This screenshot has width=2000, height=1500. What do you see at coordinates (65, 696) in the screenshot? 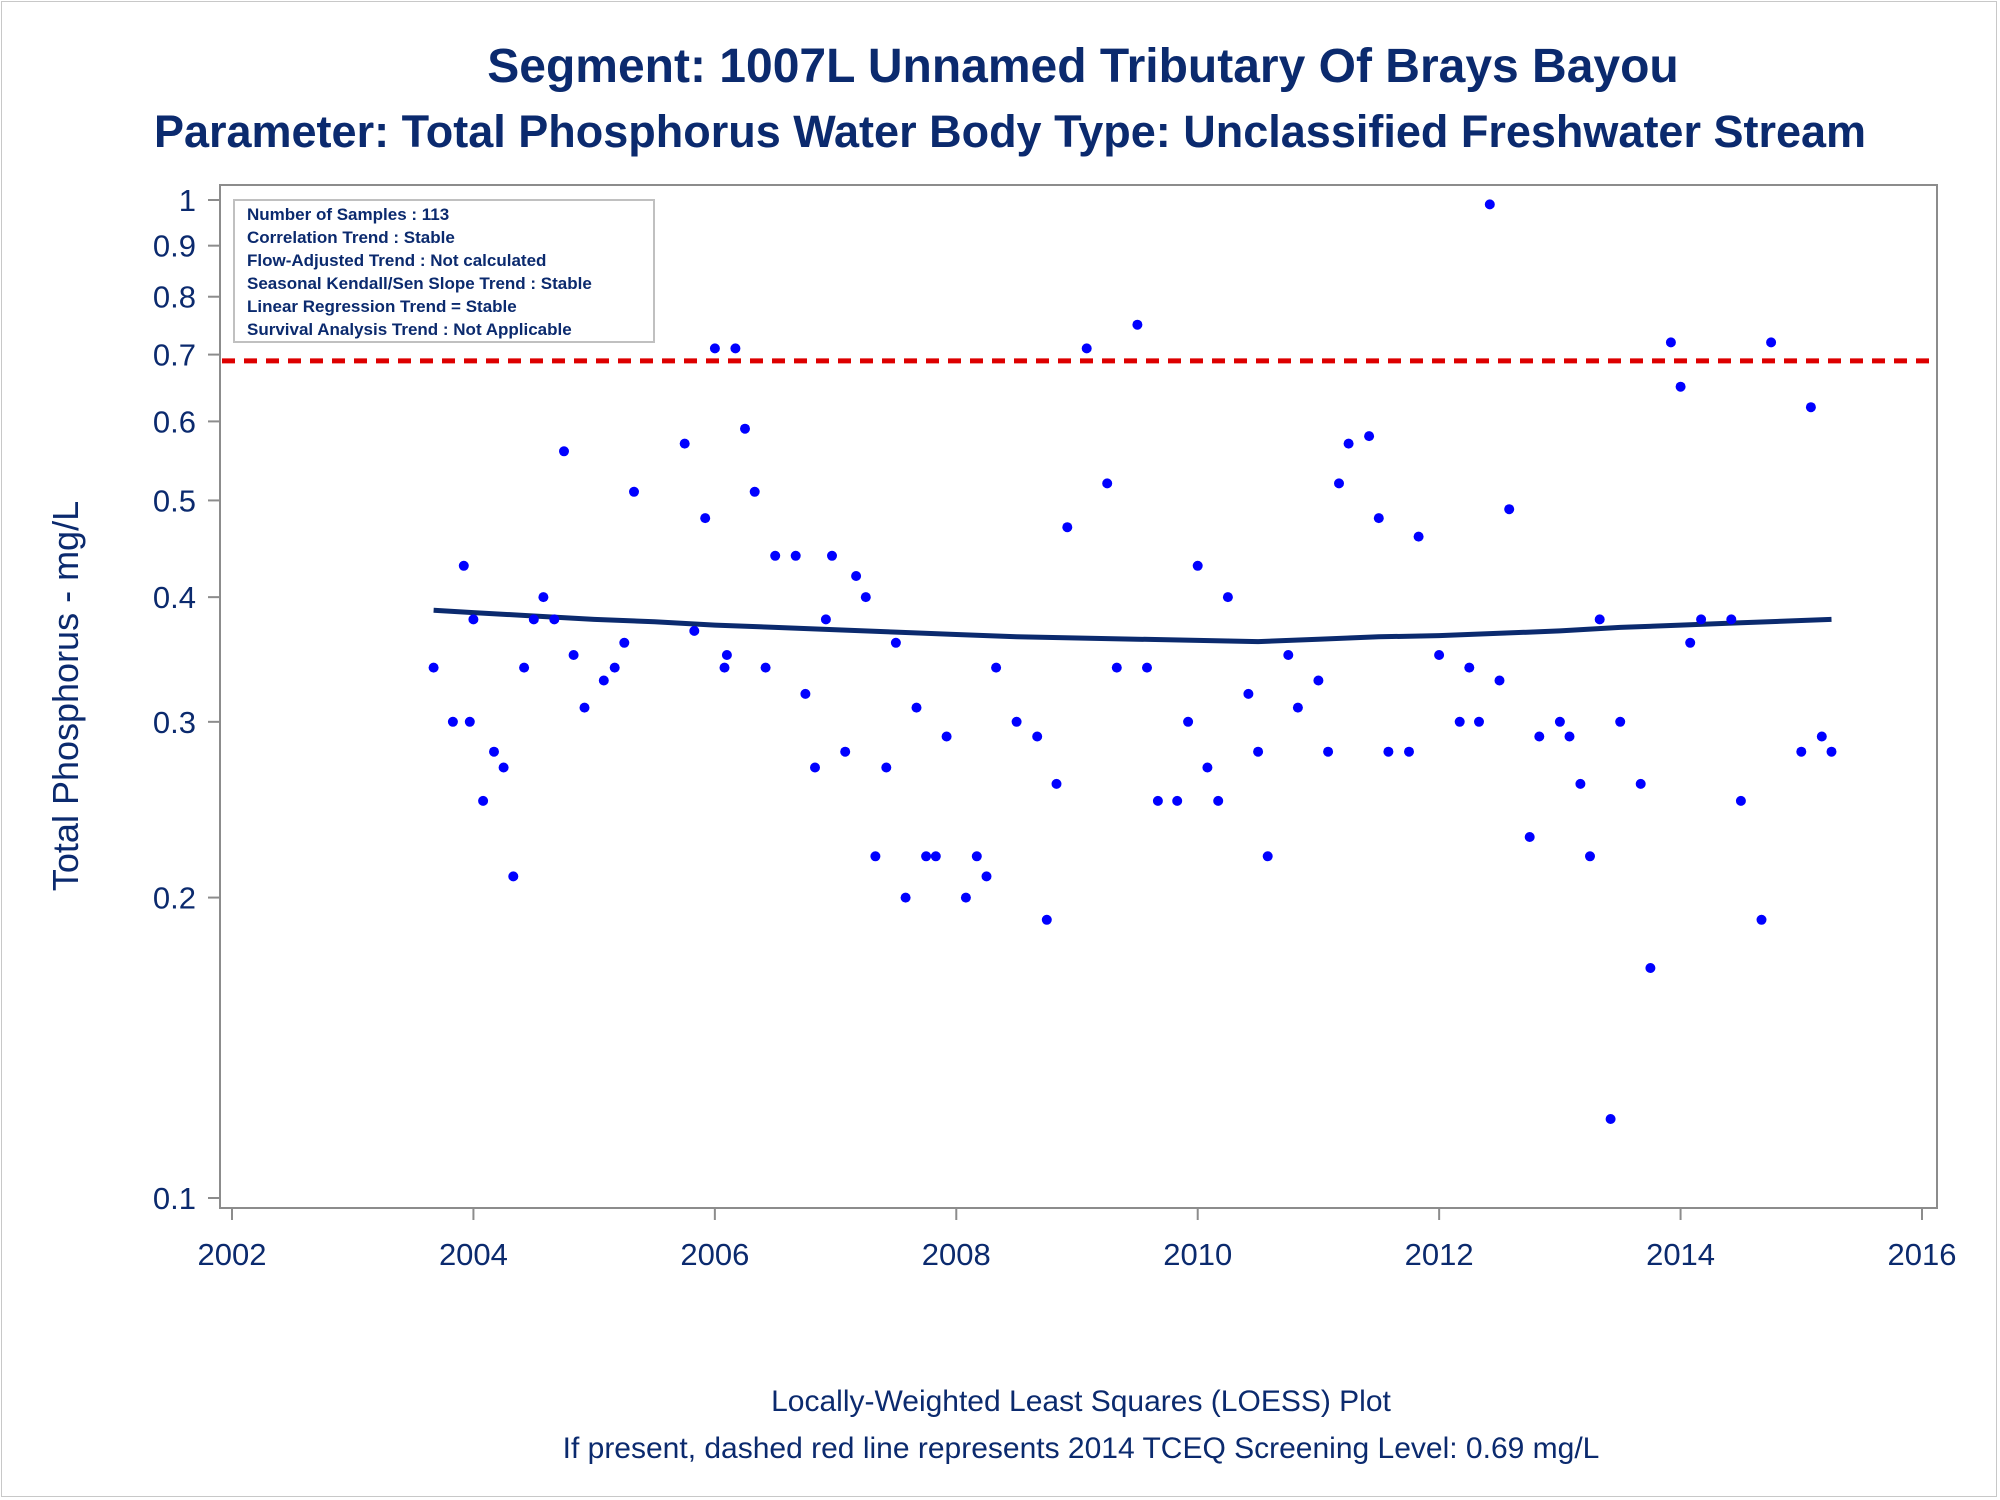
I see `y-axis-label: Total Phosphorus - mg/L` at bounding box center [65, 696].